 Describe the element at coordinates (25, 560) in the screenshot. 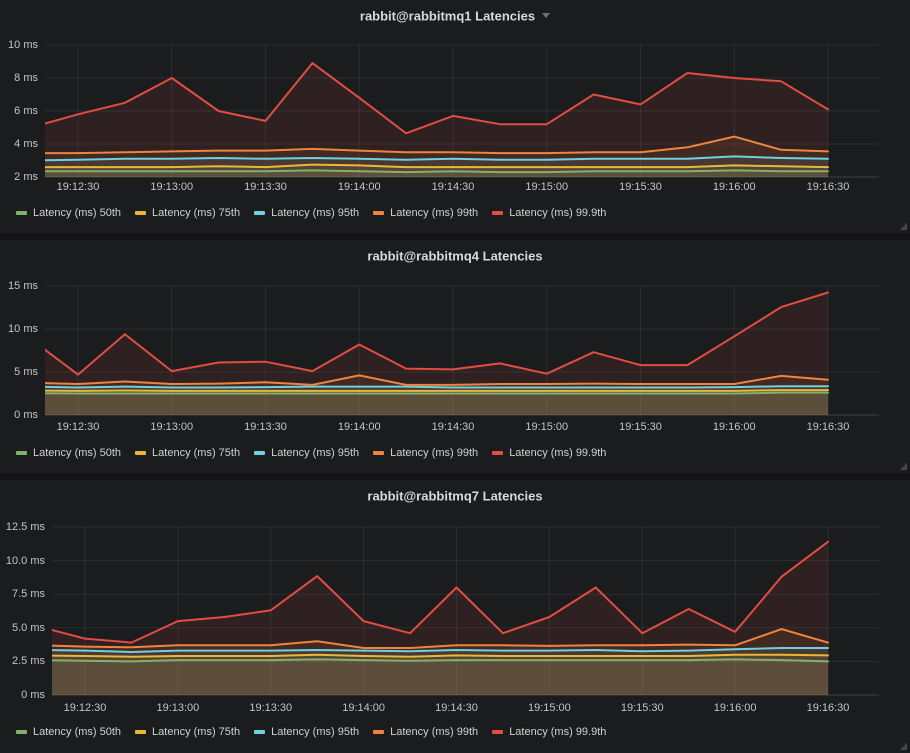

I see `y-axis-tick-label: 10.0 ms` at that location.